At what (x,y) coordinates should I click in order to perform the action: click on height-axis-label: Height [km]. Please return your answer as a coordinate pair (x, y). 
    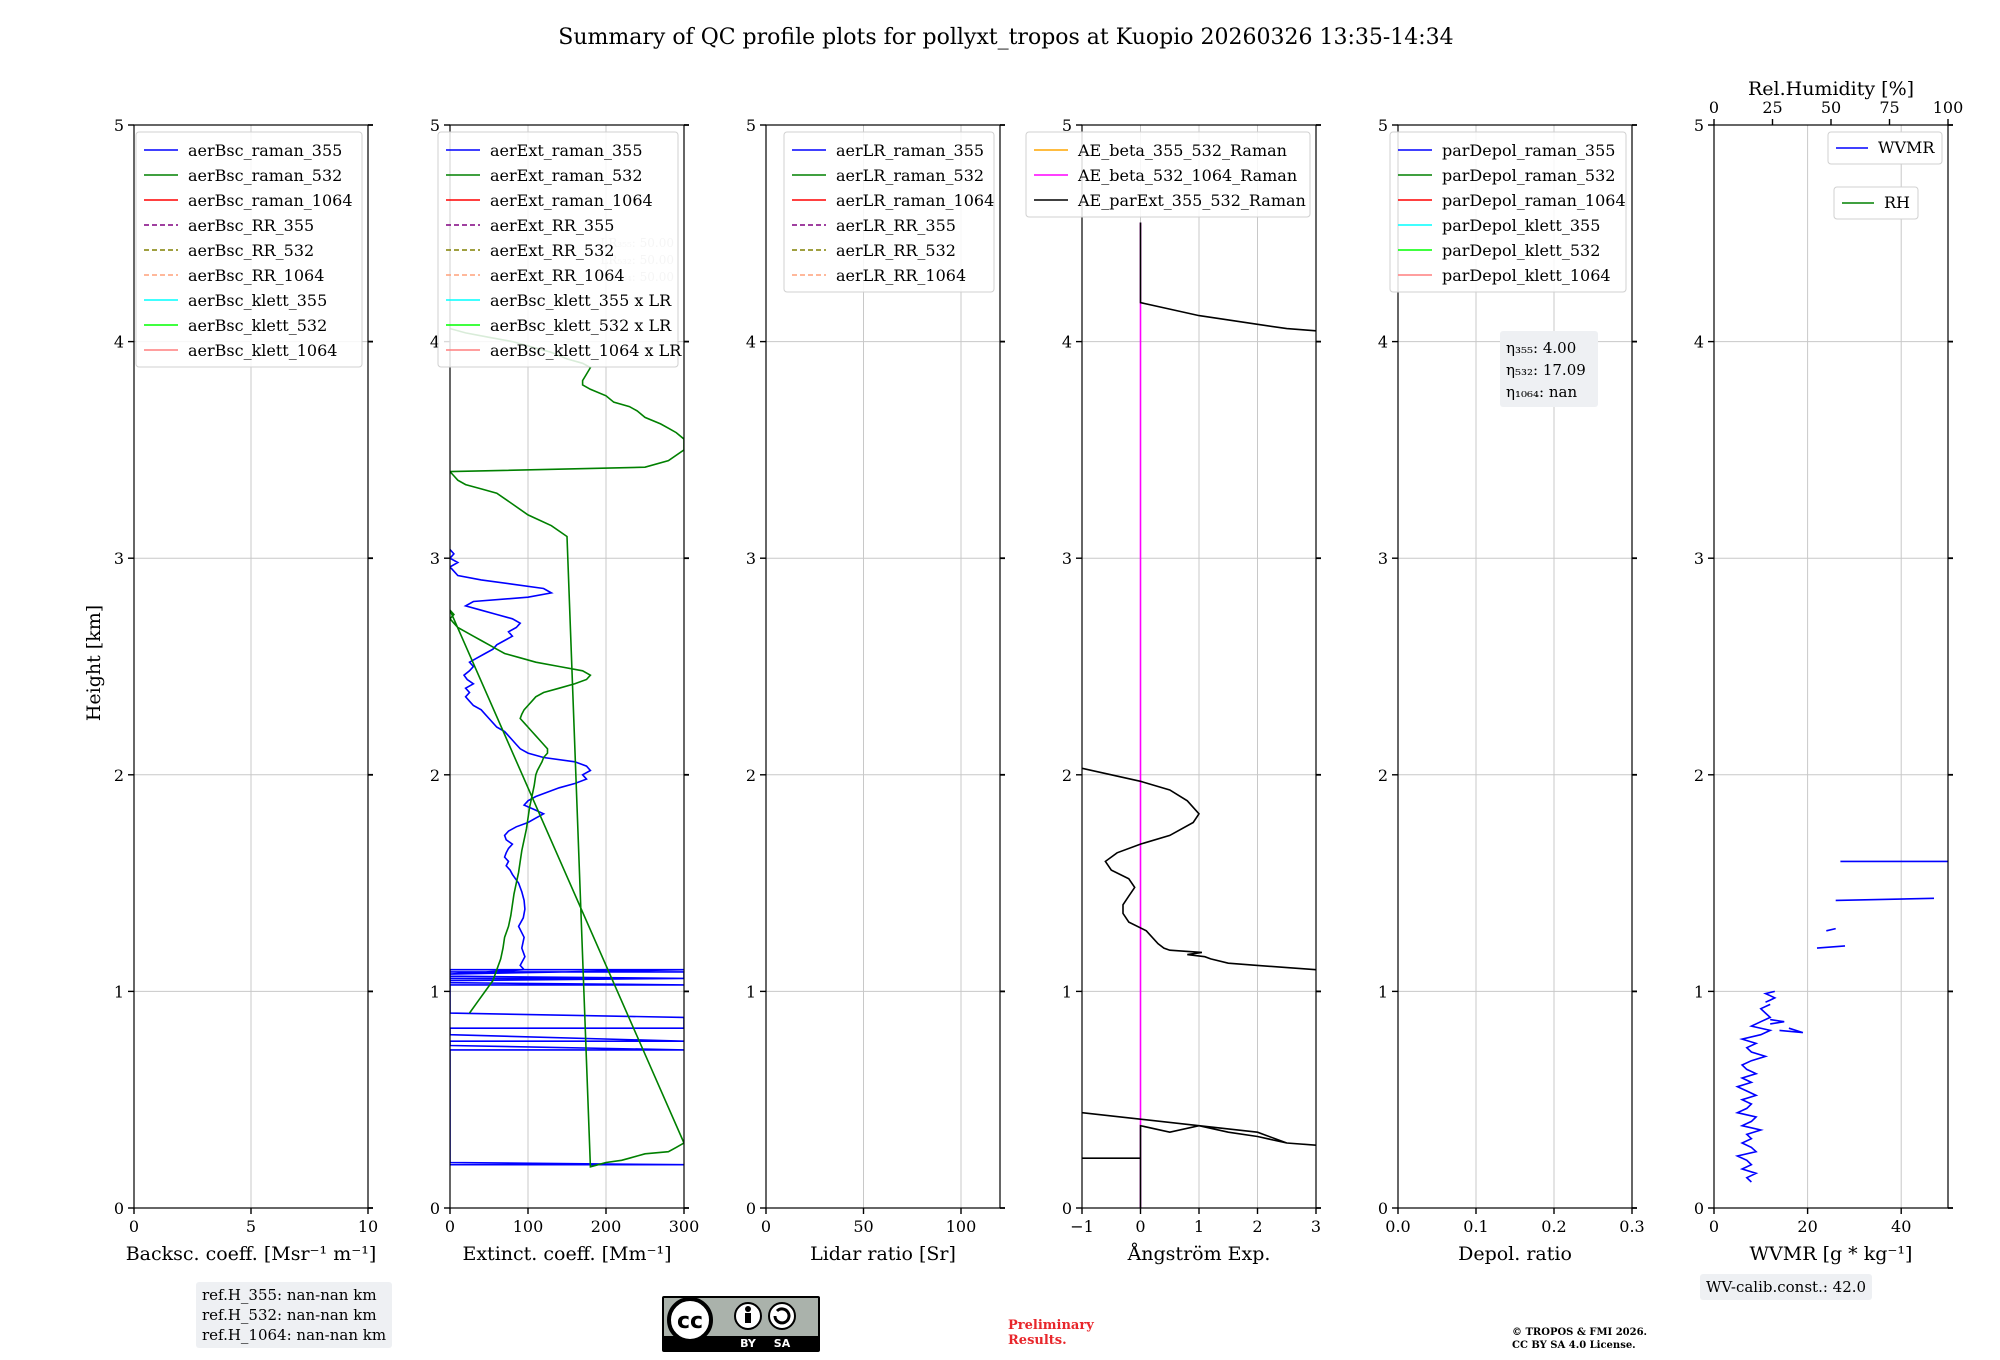
    Looking at the image, I should click on (94, 663).